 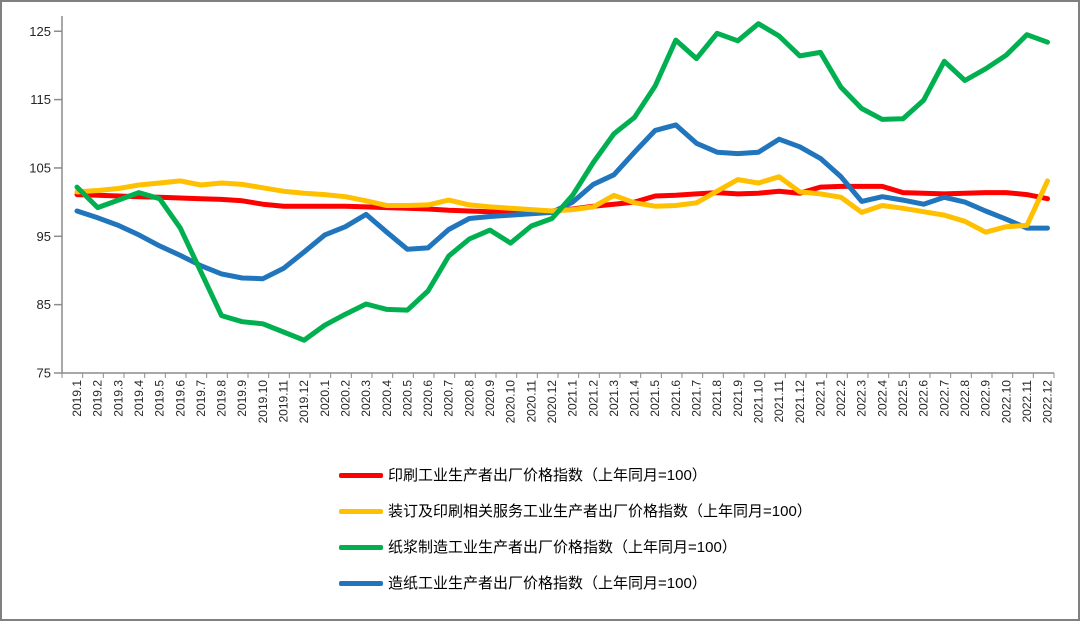 I want to click on x-tick-label: 2022.4, so click(x=882, y=398).